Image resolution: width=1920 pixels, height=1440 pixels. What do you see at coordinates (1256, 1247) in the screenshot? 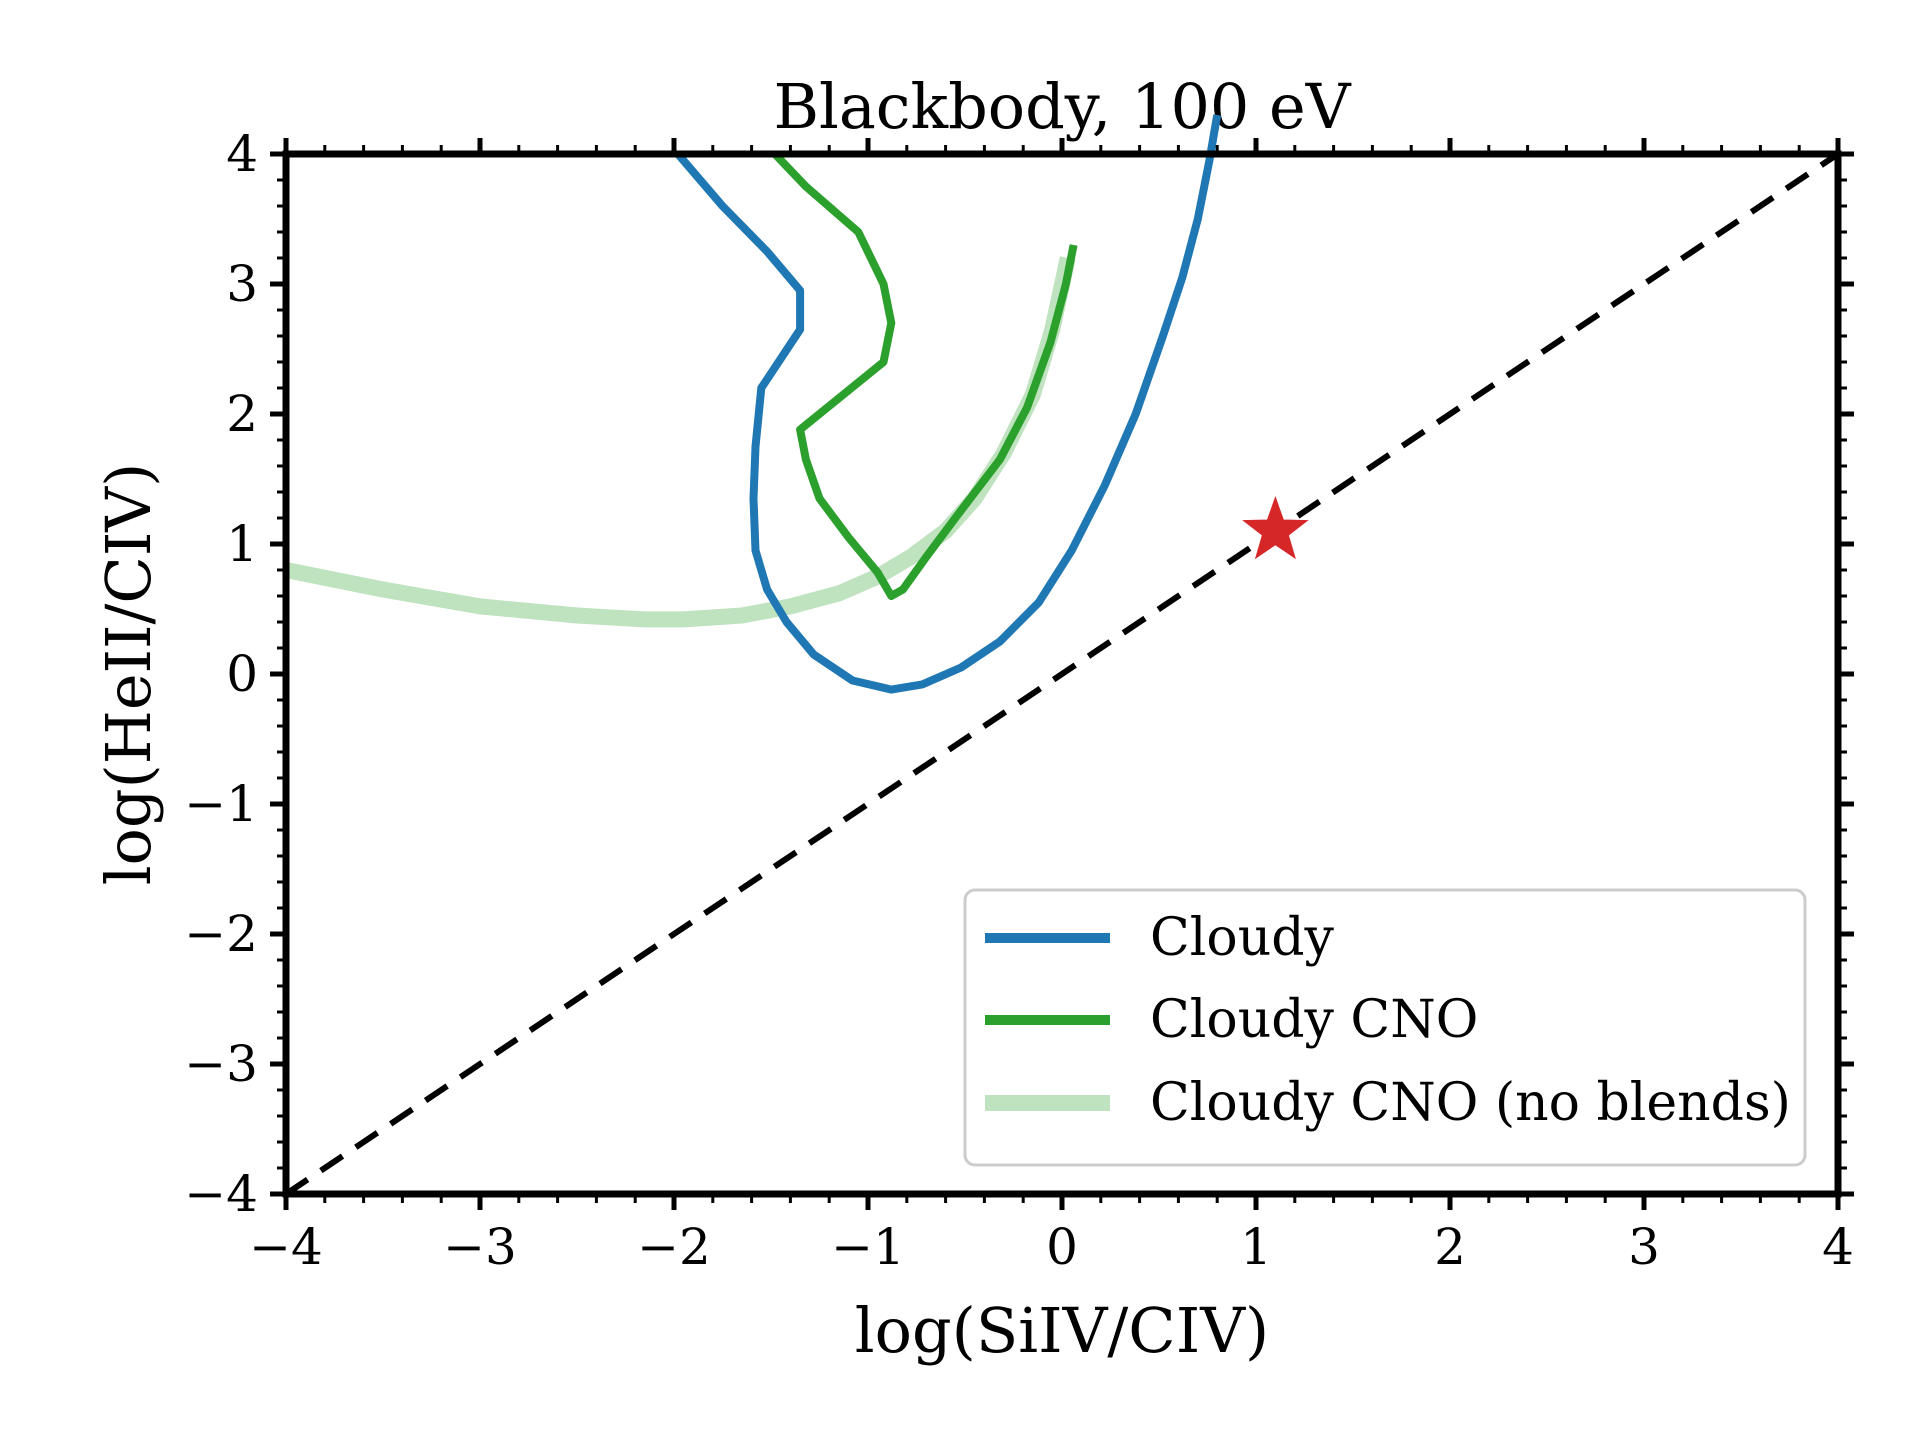
I see `x-tick-label: 1` at bounding box center [1256, 1247].